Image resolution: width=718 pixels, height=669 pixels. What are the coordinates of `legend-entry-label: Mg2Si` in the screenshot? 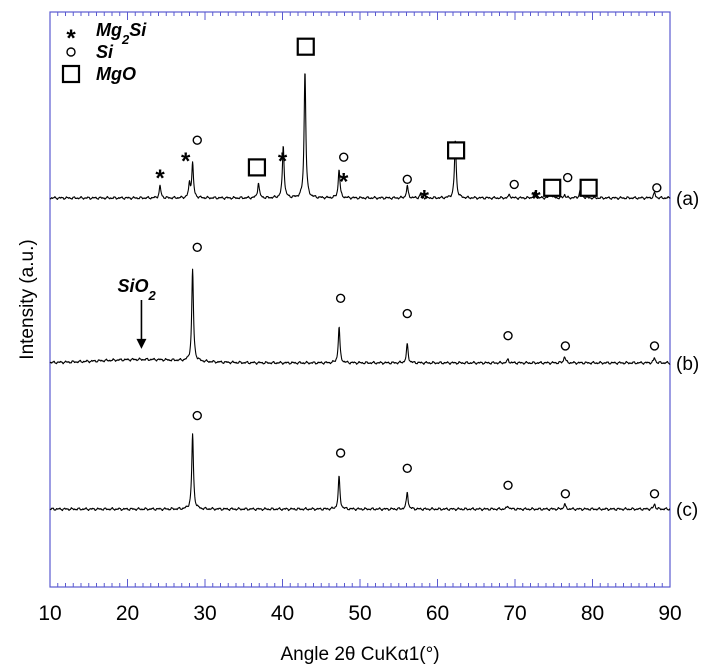 It's located at (121, 33).